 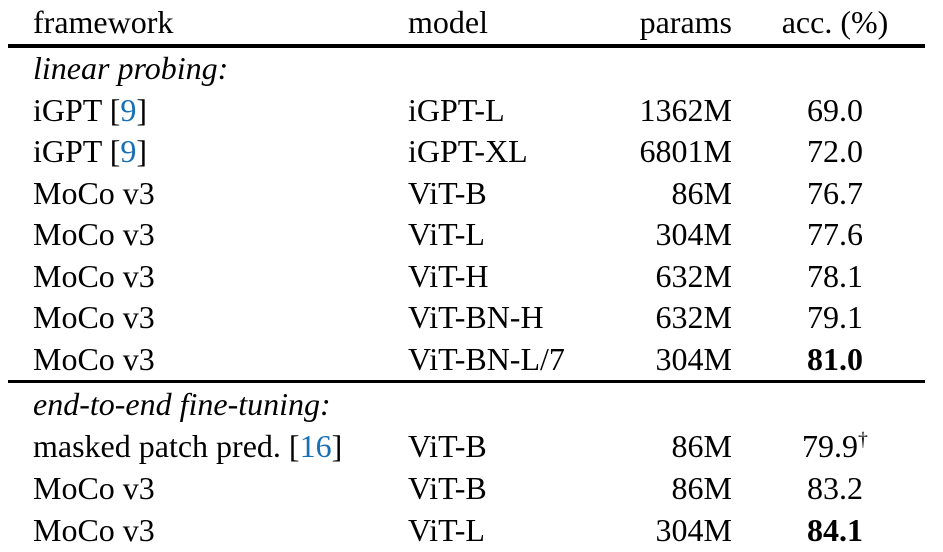 What do you see at coordinates (466, 404) in the screenshot?
I see `section-header-row: end-to-end fine-tuning:` at bounding box center [466, 404].